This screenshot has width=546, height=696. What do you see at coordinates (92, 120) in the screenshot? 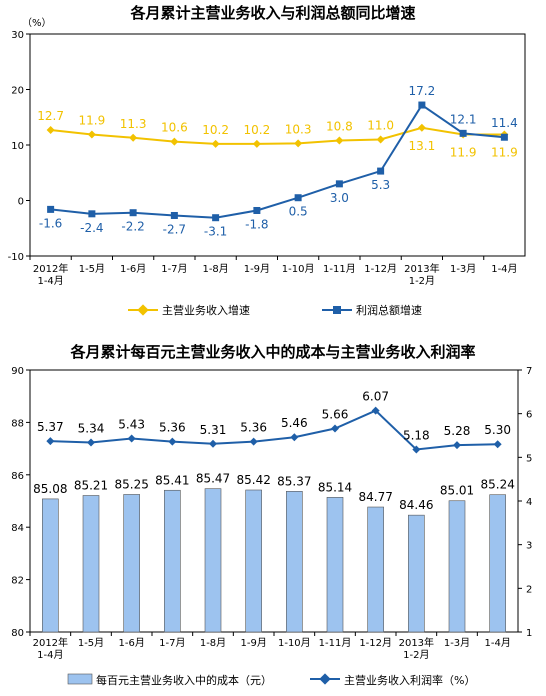
I see `data-label-revenue-growth: 11.9` at bounding box center [92, 120].